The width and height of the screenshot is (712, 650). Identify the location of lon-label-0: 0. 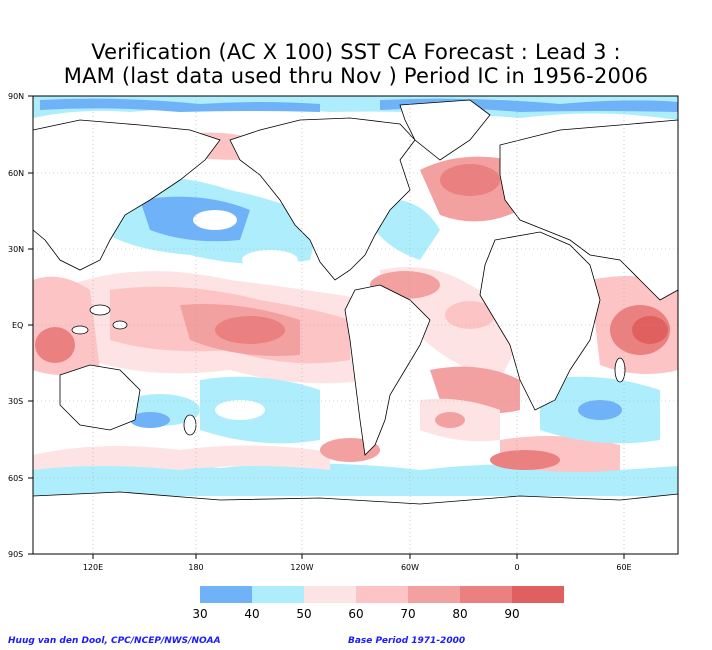
(516, 567).